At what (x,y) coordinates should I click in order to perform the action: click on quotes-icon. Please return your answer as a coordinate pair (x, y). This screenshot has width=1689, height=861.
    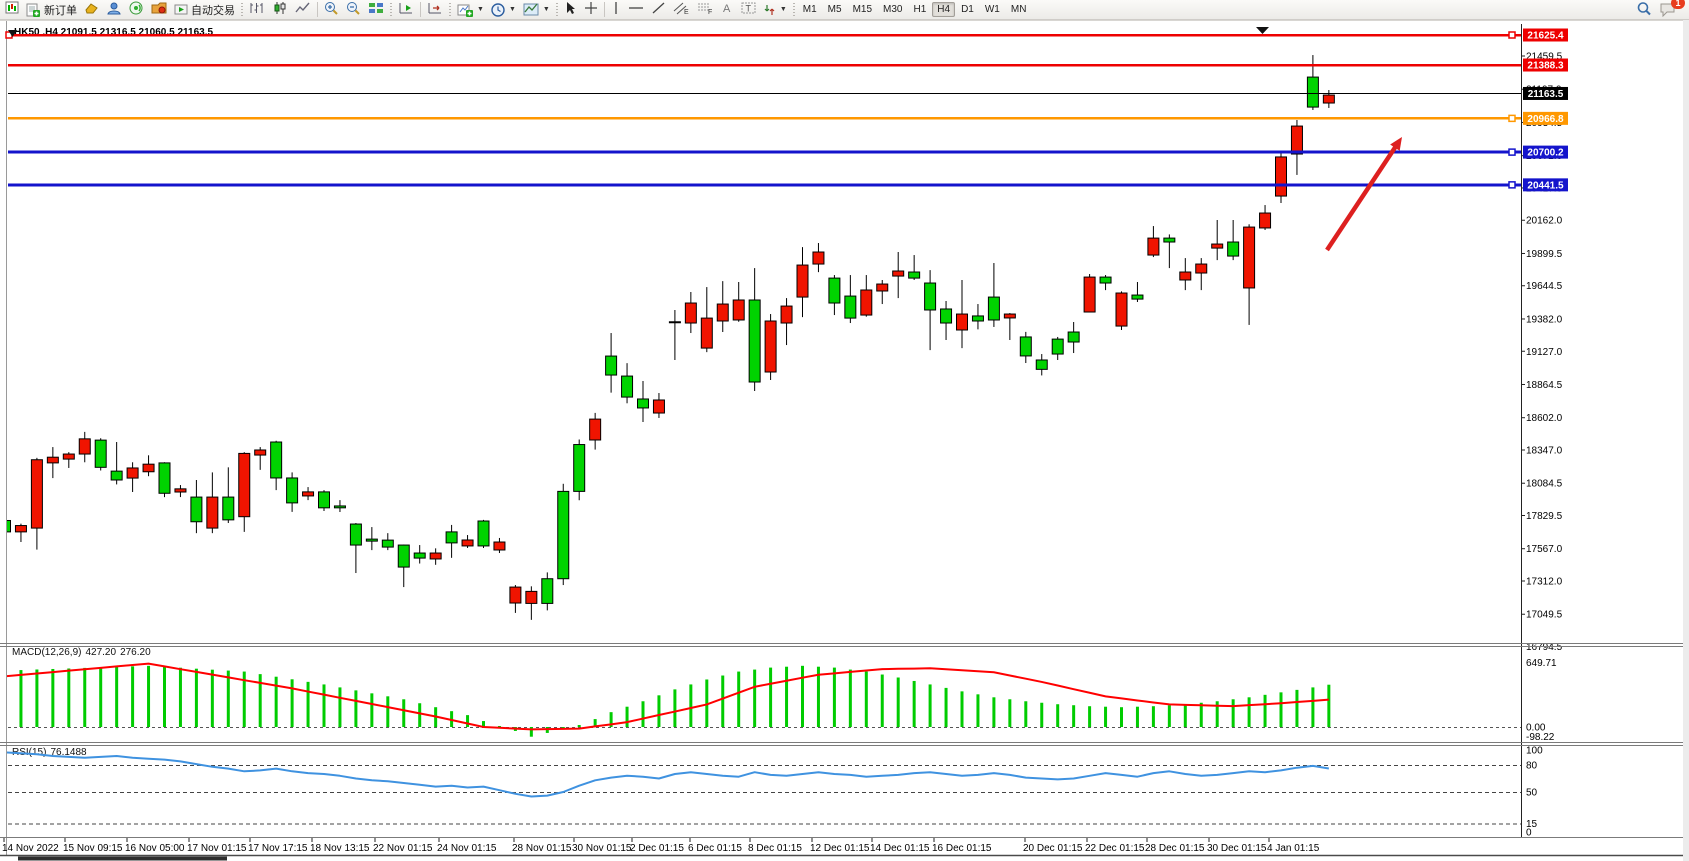
    Looking at the image, I should click on (91, 9).